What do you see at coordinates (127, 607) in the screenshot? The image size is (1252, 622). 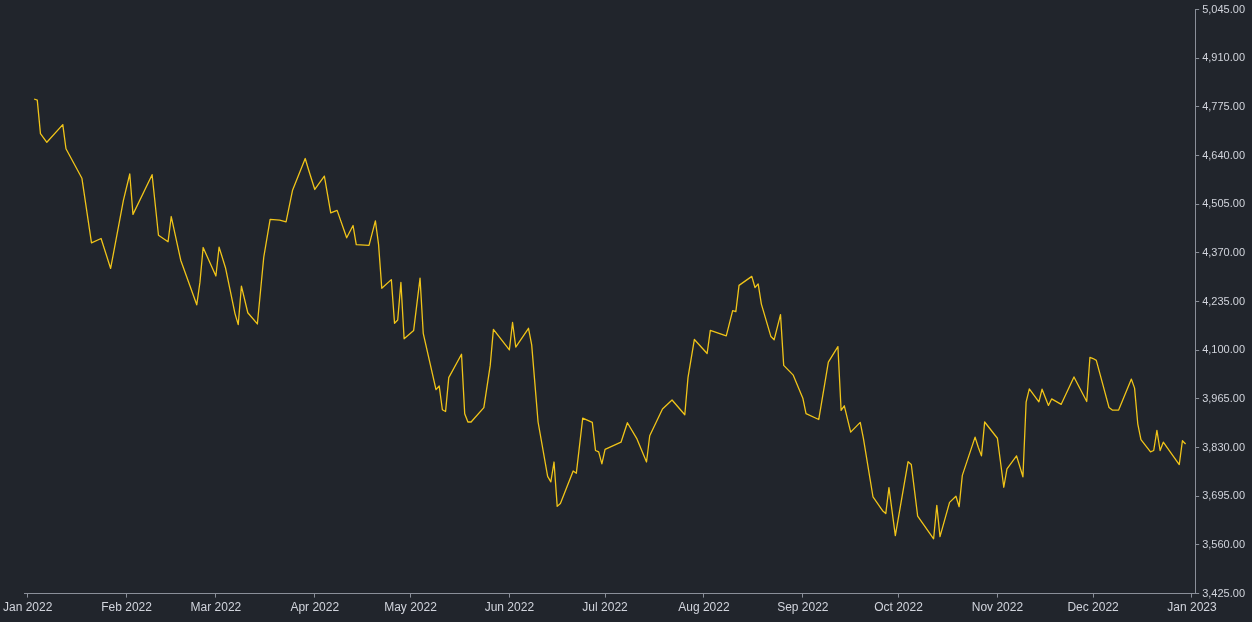 I see `x-tick-label: Feb 2022` at bounding box center [127, 607].